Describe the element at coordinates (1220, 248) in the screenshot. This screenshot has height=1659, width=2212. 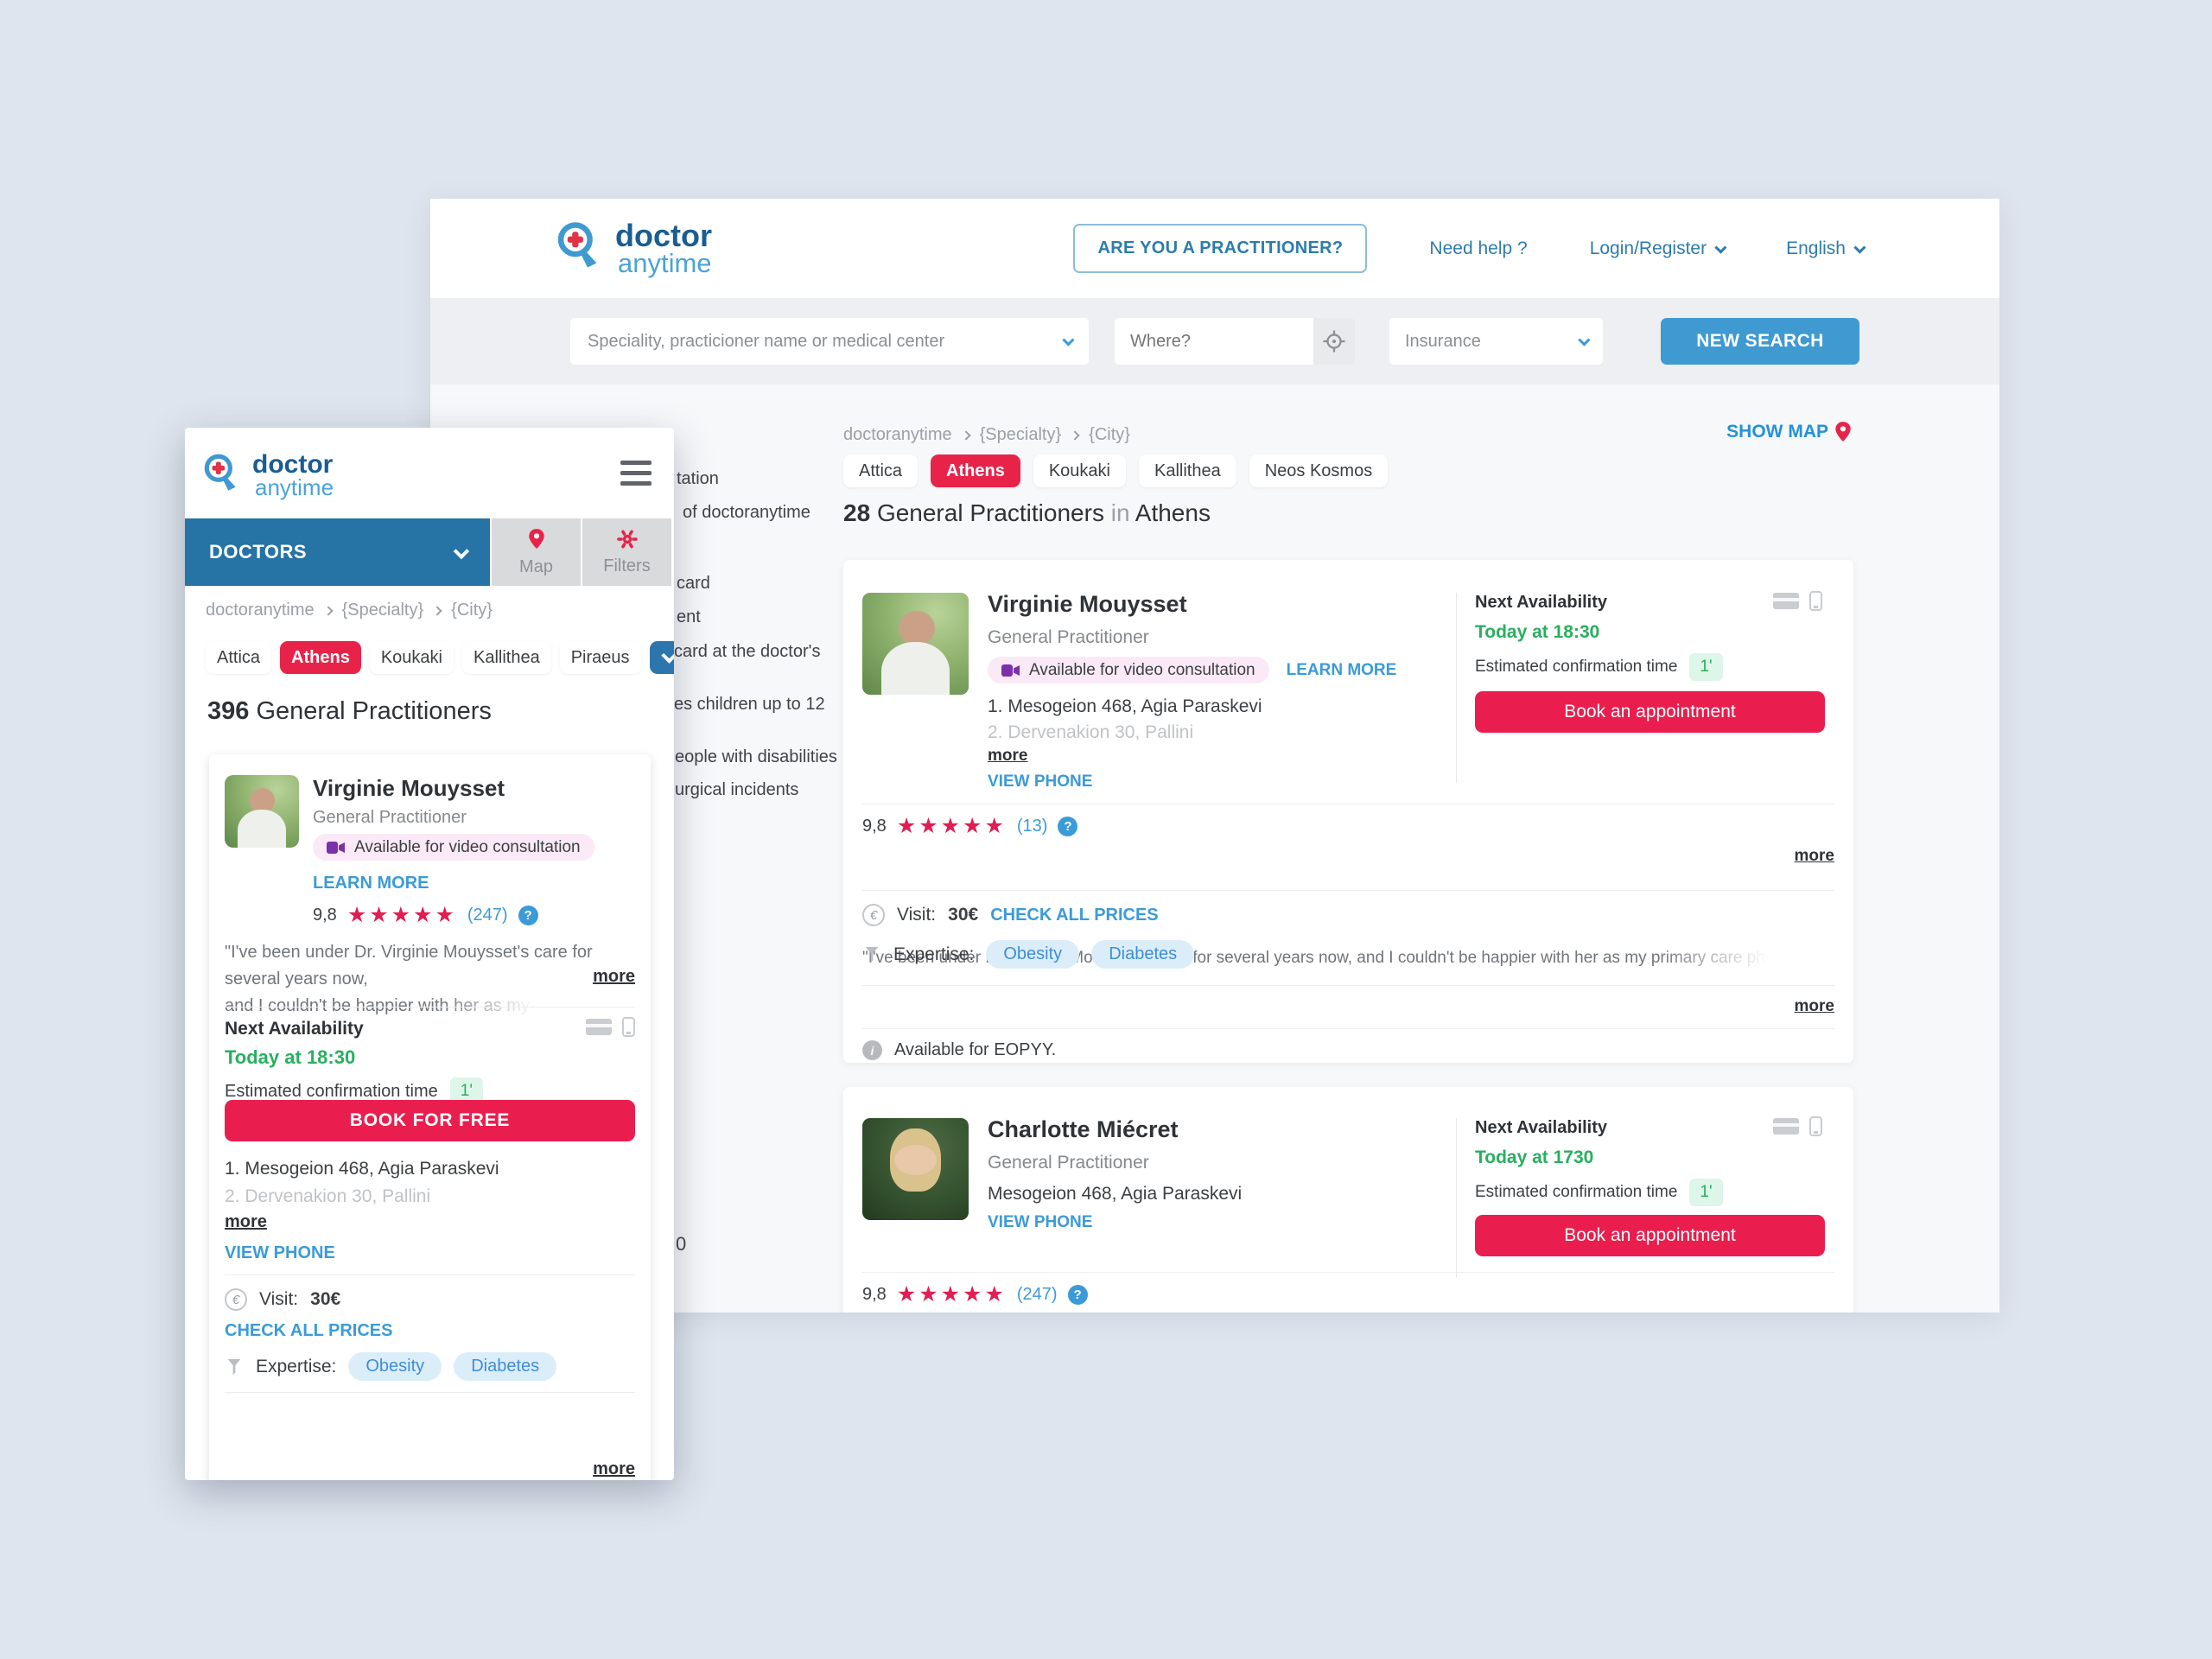
I see `practitioner-button: ARE YOU A PRACTITIONER?` at that location.